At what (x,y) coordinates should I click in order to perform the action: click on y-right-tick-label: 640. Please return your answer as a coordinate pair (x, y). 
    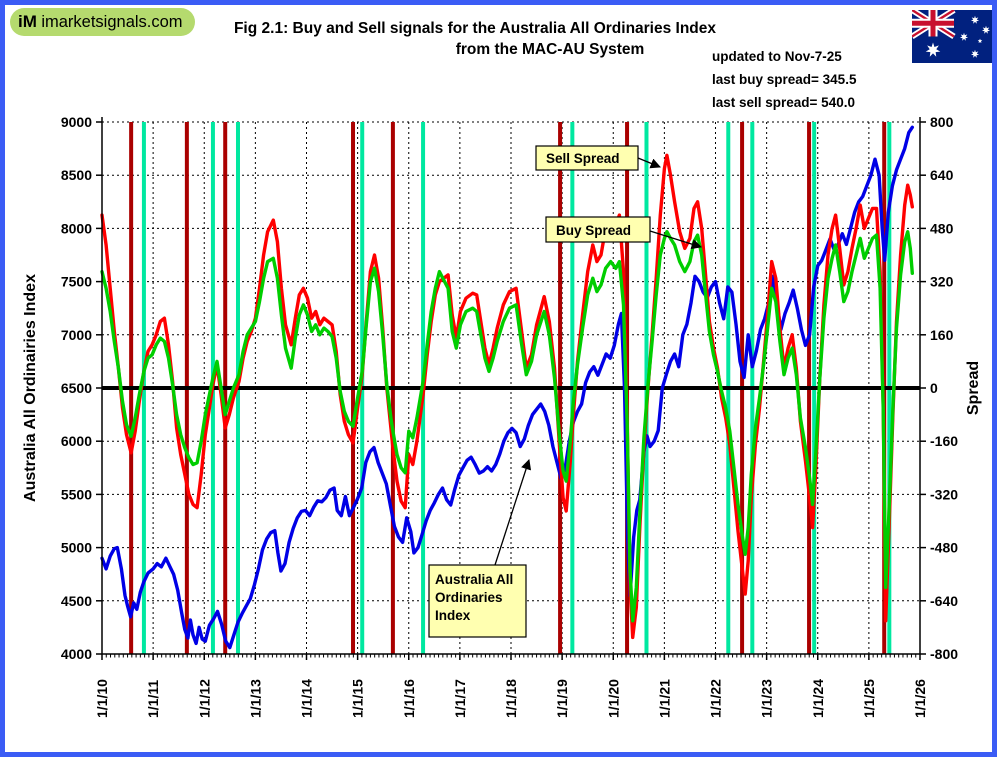
    Looking at the image, I should click on (942, 175).